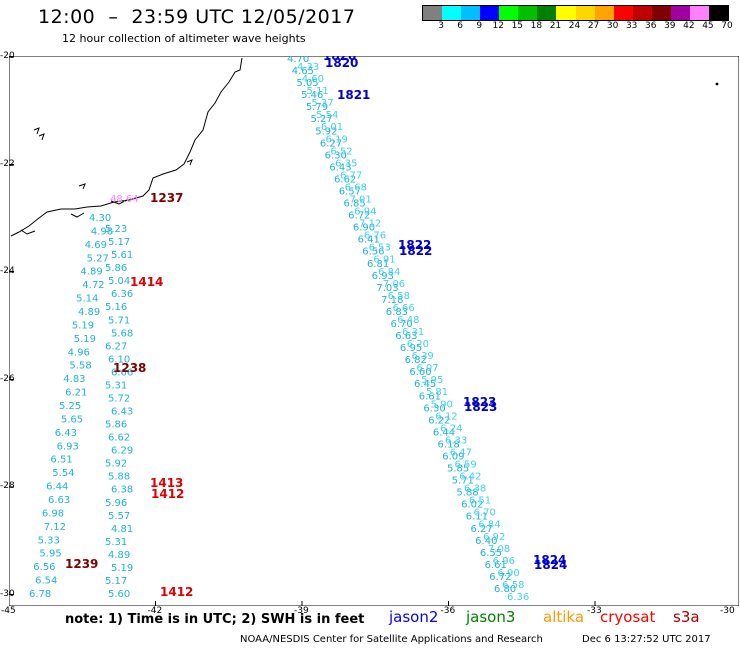 This screenshot has height=650, width=740. What do you see at coordinates (416, 360) in the screenshot?
I see `swh-value: 6.82` at bounding box center [416, 360].